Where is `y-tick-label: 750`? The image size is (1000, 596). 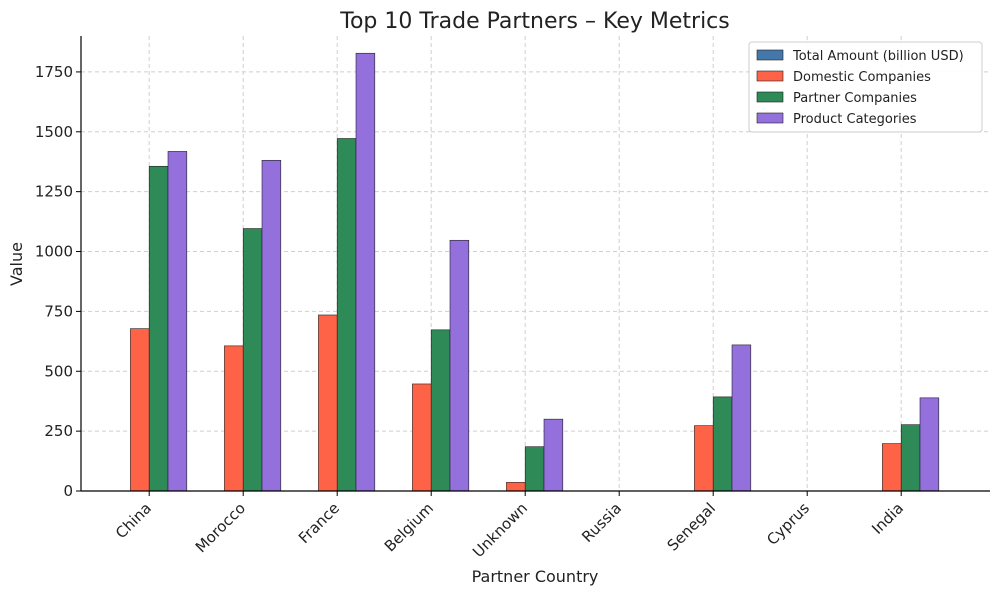
y-tick-label: 750 is located at coordinates (58, 311).